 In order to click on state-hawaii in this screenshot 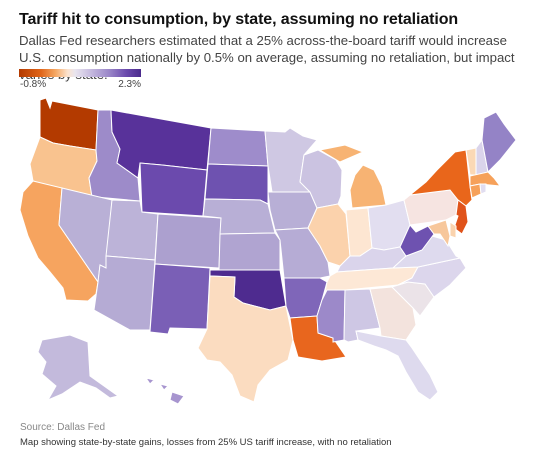, I will do `click(164, 391)`.